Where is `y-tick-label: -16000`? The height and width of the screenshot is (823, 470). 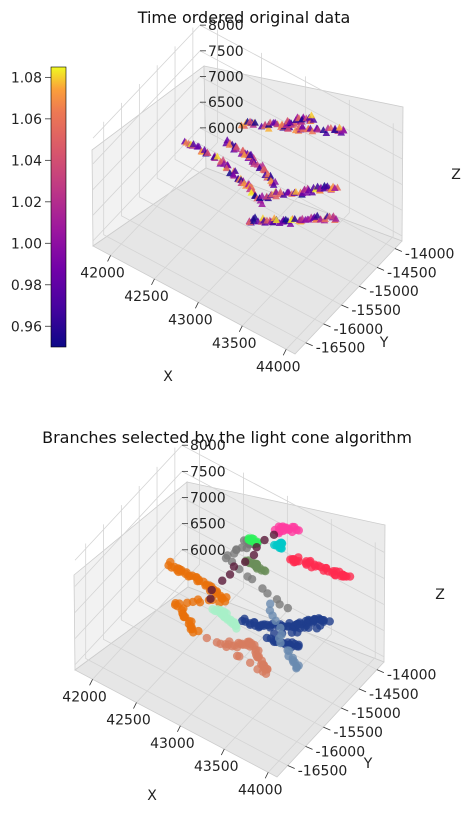 y-tick-label: -16000 is located at coordinates (341, 752).